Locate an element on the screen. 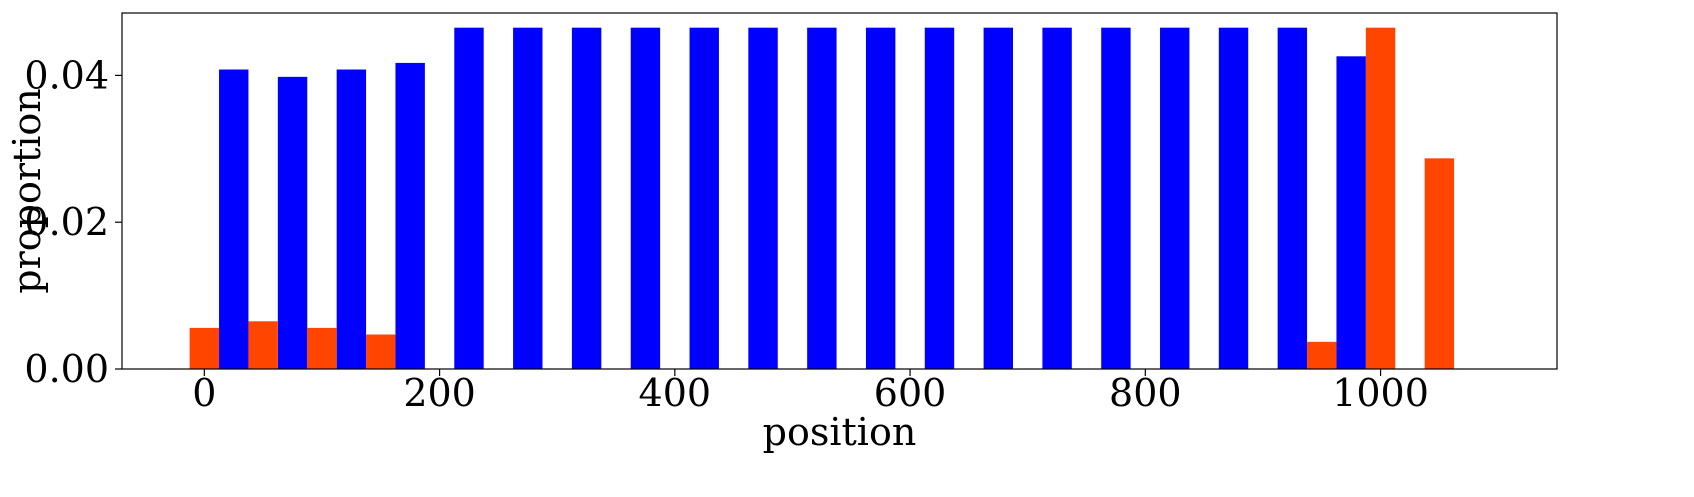 This screenshot has height=497, width=1694. x-tick-label: 200 is located at coordinates (439, 393).